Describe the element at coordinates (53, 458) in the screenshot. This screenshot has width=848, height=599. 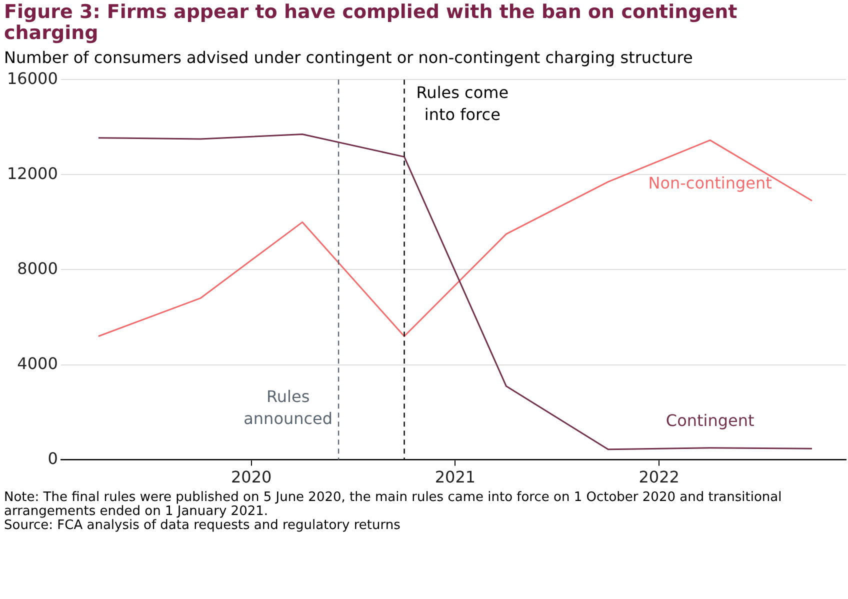
I see `y-tick-label: 0` at that location.